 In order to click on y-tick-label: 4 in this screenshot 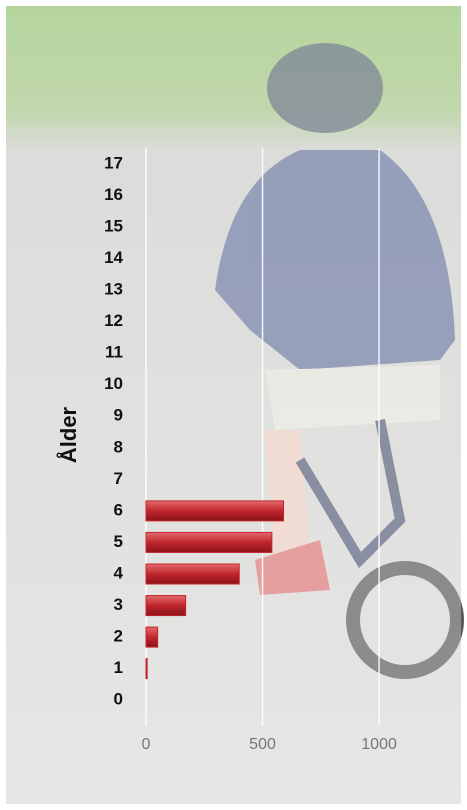, I will do `click(119, 572)`.